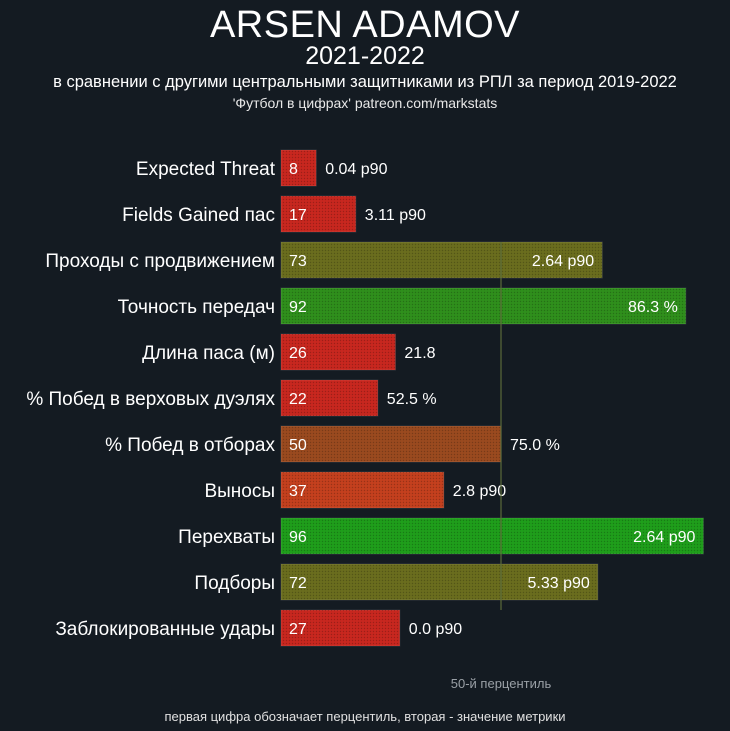 The image size is (730, 731). Describe the element at coordinates (198, 215) in the screenshot. I see `category-label: Fields Gained пас` at that location.